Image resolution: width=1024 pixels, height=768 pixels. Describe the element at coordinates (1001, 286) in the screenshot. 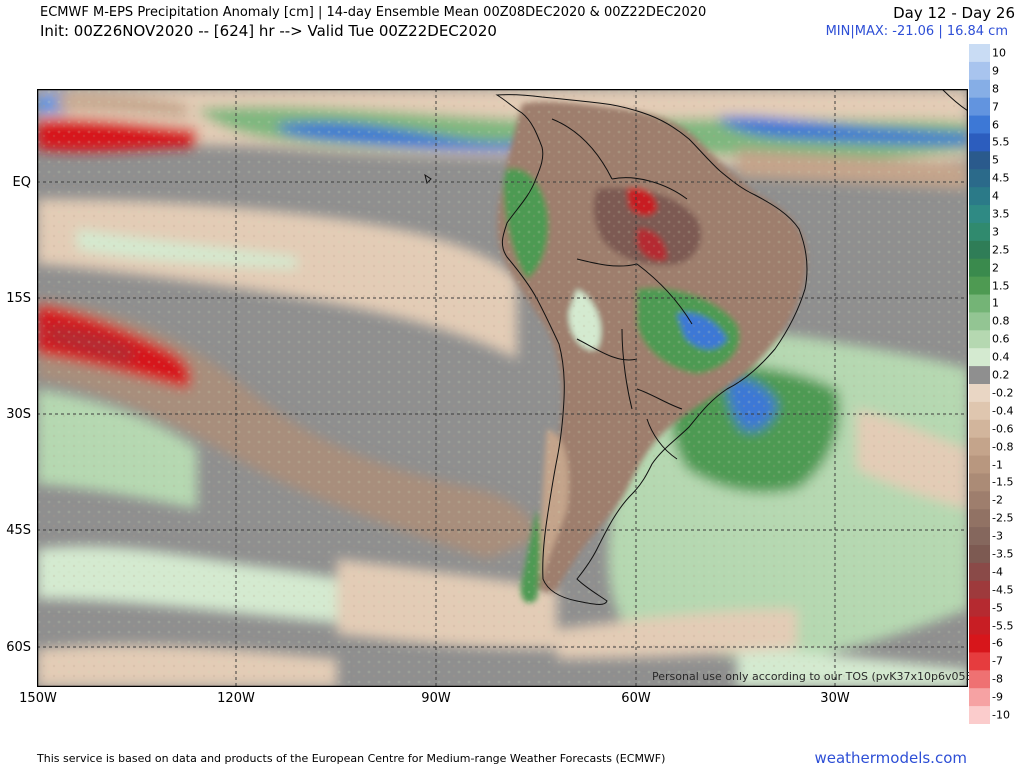

I see `colorbar-label: 1.5` at that location.